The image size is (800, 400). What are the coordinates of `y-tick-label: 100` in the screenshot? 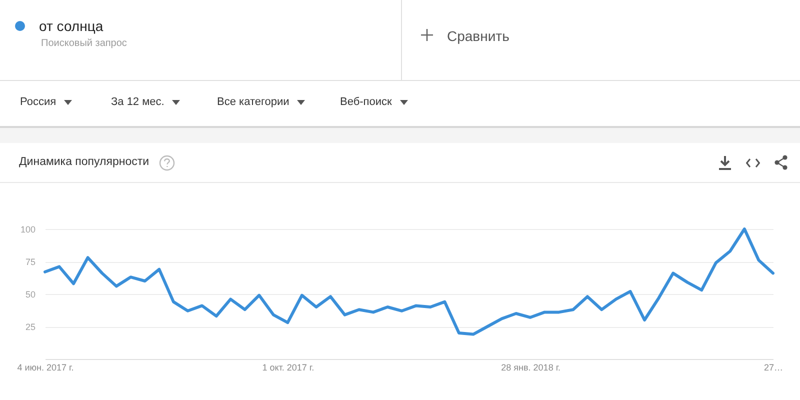 It's located at (28, 229).